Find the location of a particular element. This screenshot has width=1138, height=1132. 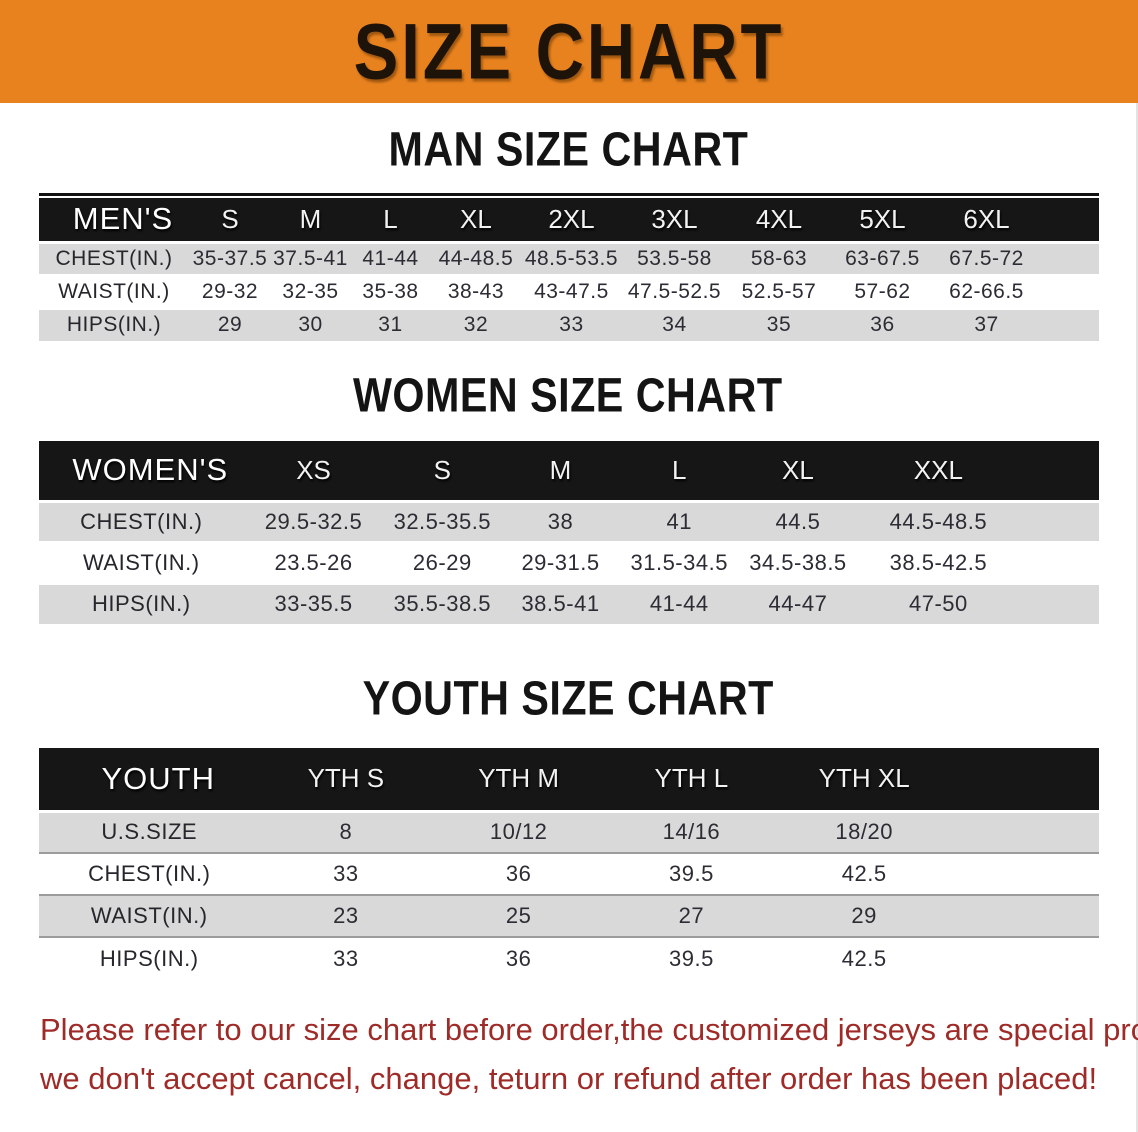

value-cell: 27 is located at coordinates (691, 915).